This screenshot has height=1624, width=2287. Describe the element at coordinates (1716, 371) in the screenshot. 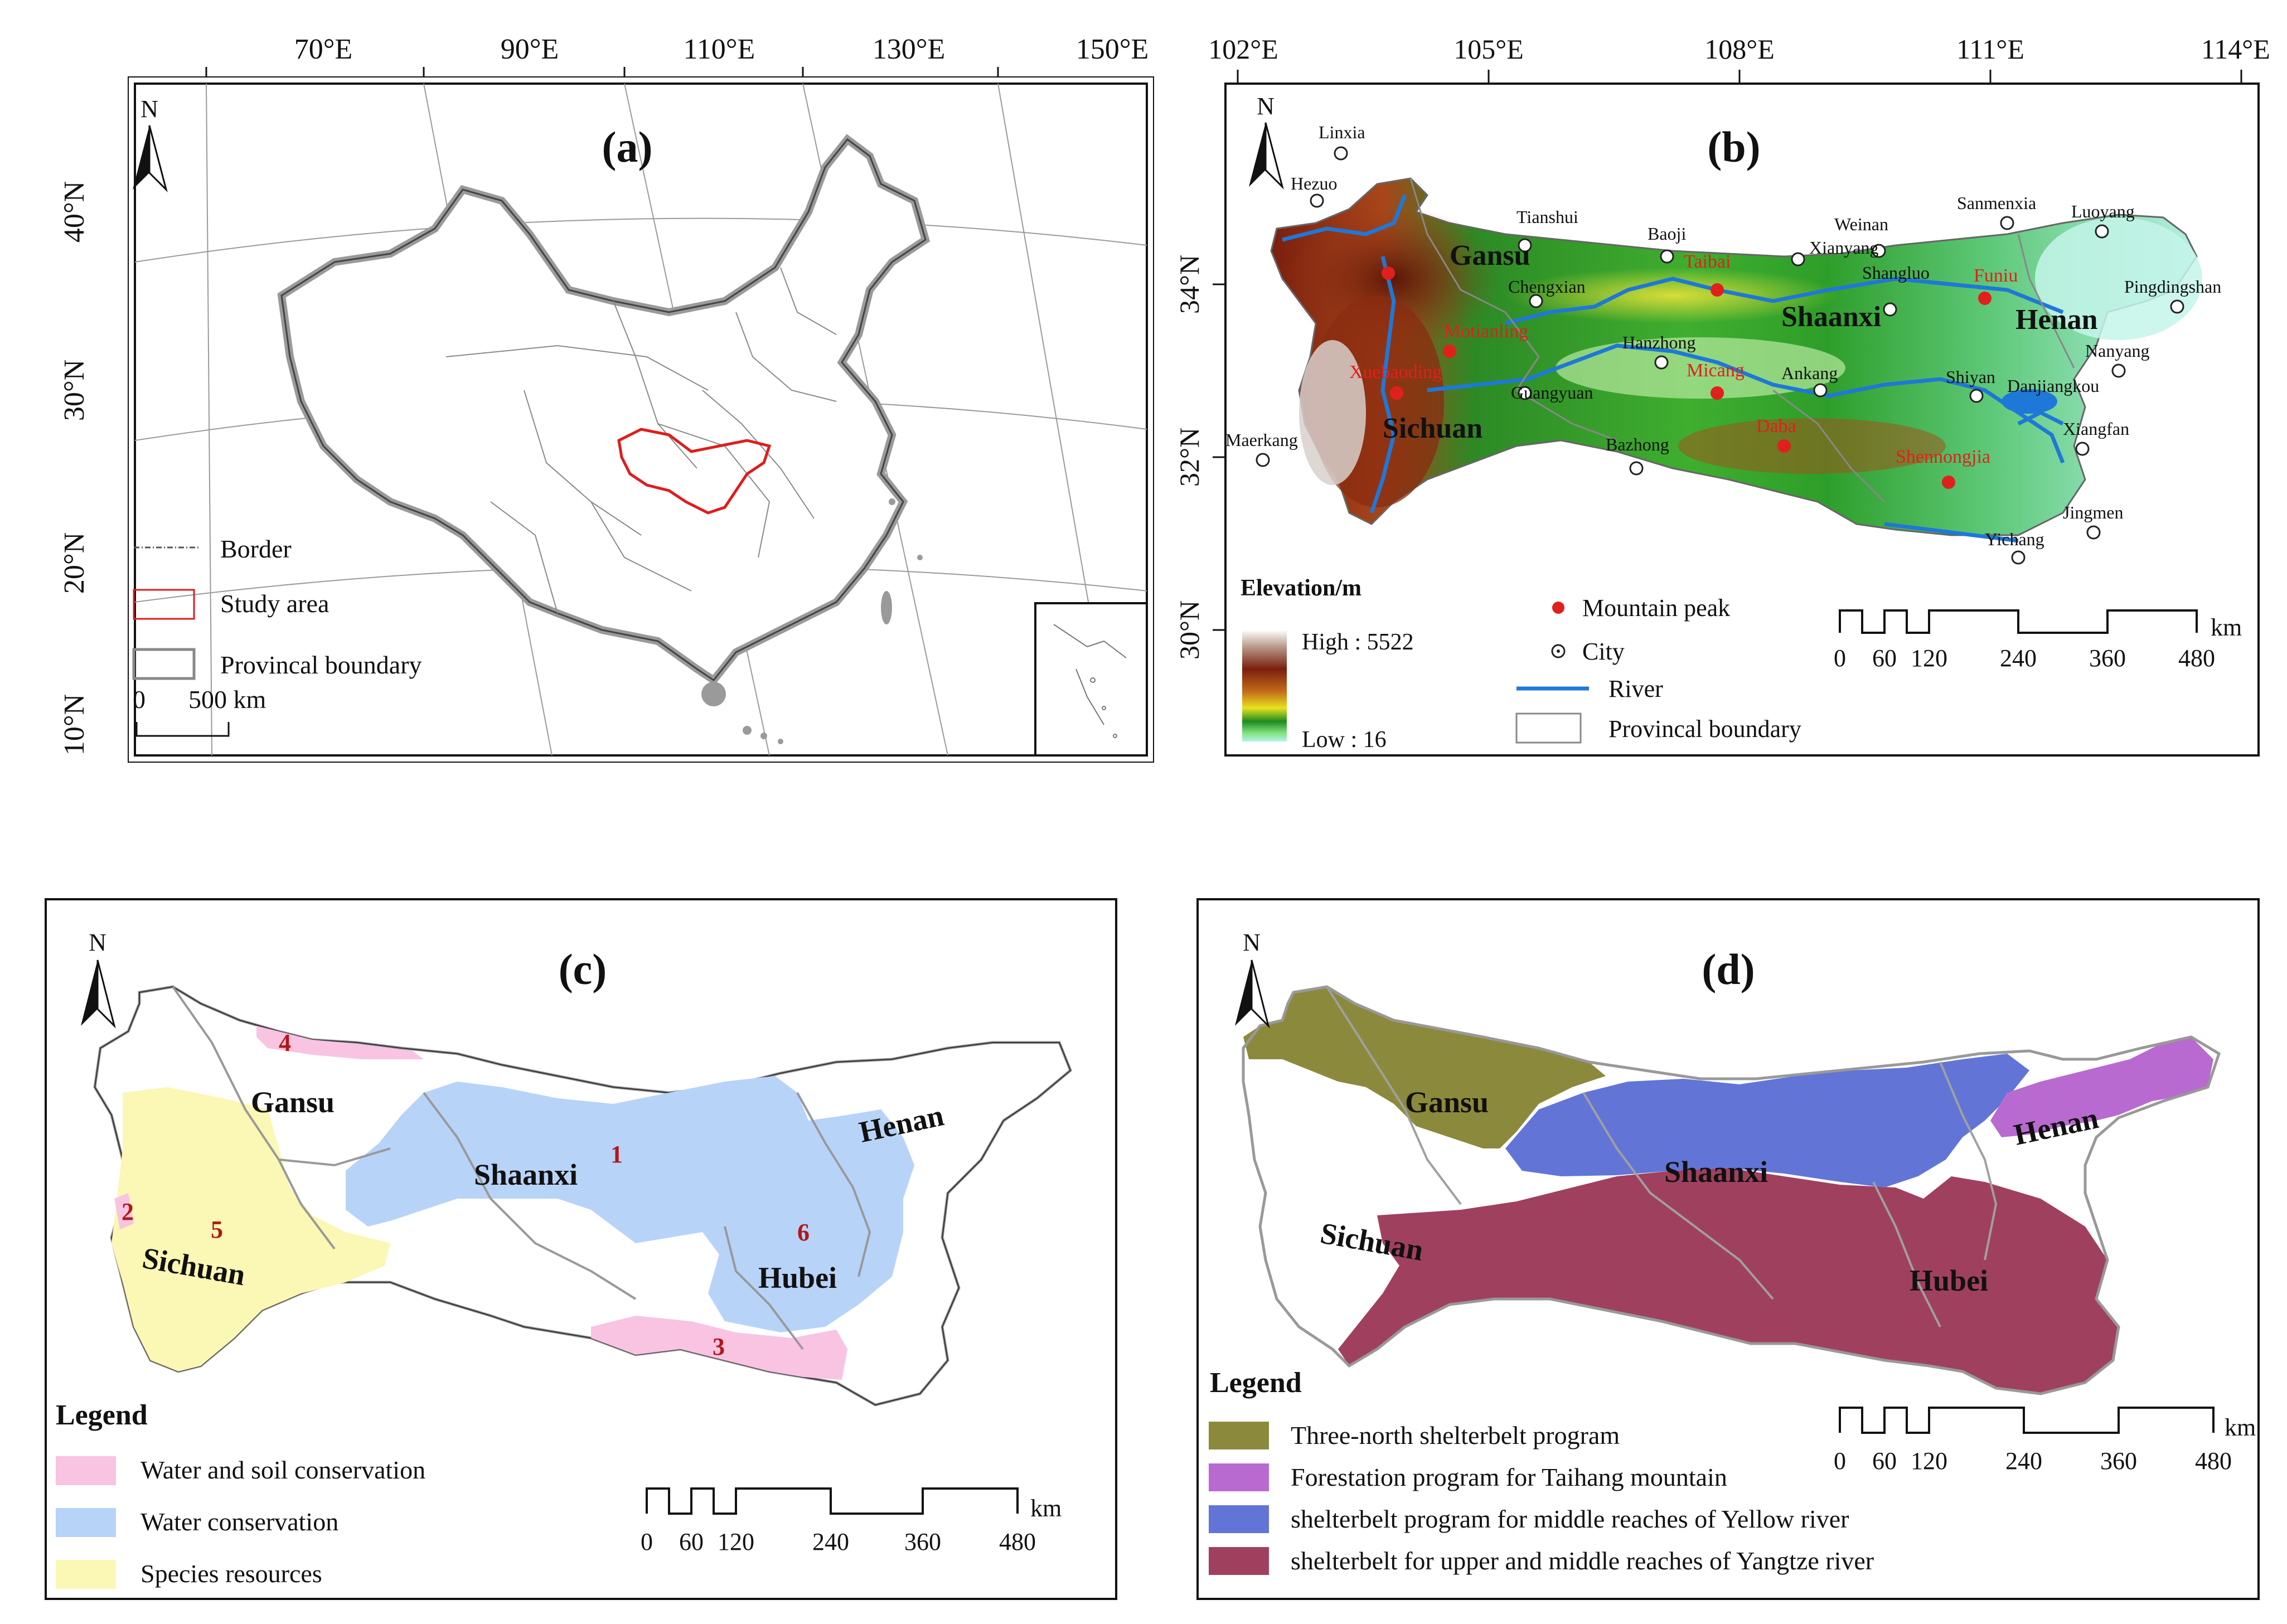

I see `svg-text: Micang` at that location.